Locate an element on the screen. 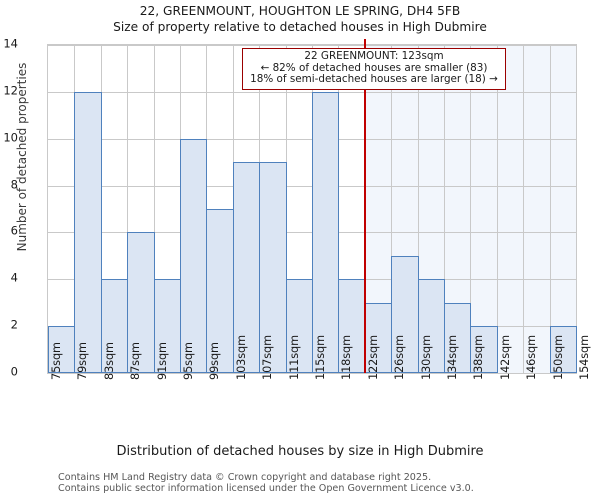 This screenshot has width=600, height=500. callout-line-title: 22 GREENMOUNT: 123sqm is located at coordinates (374, 56).